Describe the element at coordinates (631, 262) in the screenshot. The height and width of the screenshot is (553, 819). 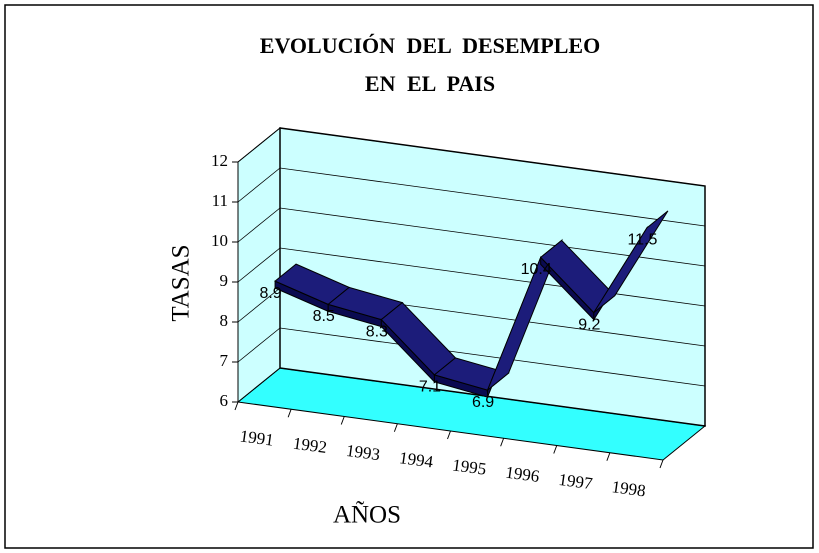
I see `ribbon-top` at that location.